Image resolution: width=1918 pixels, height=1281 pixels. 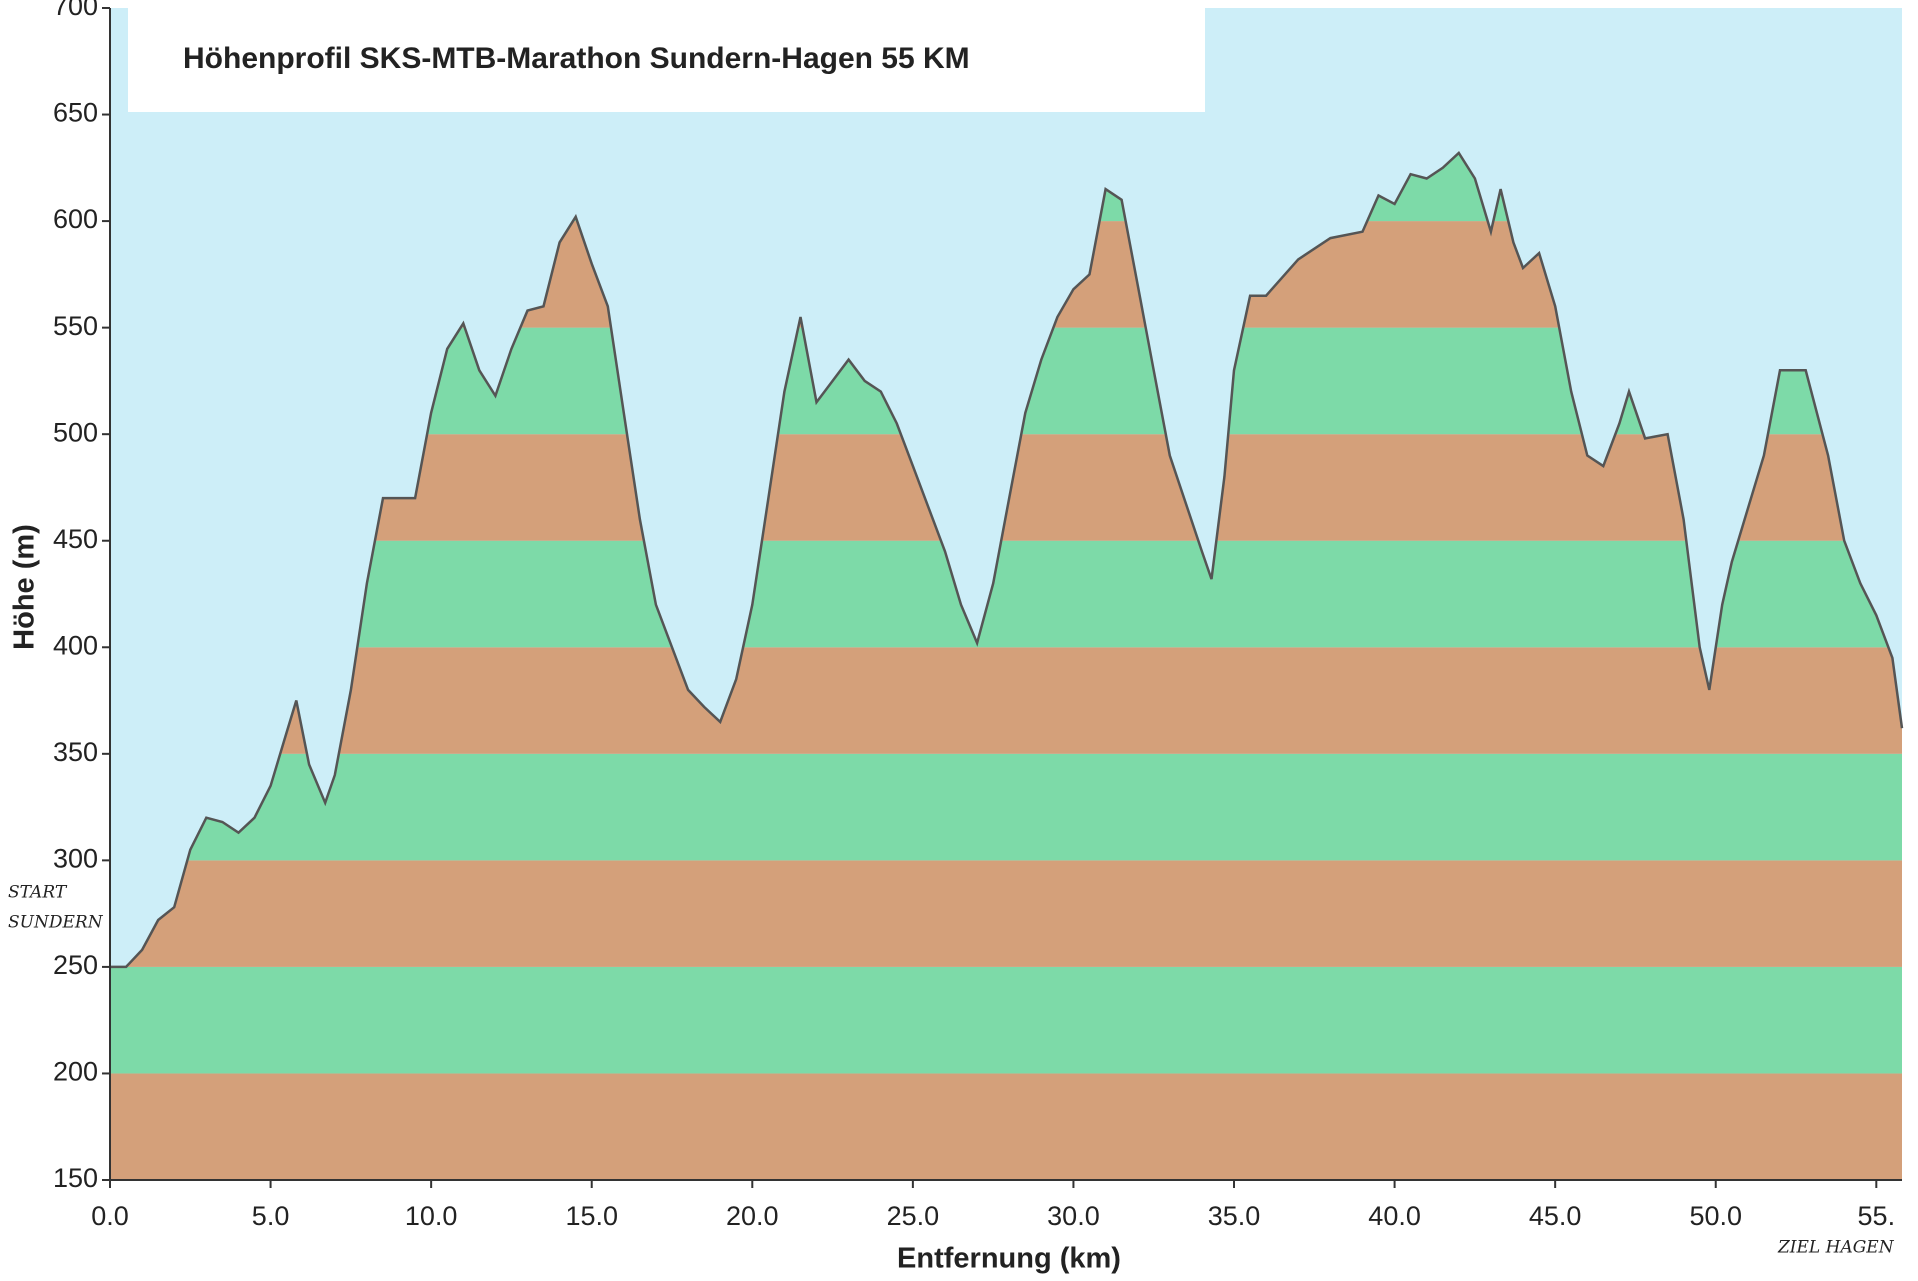 I want to click on y-tick-label: 150, so click(x=75, y=1178).